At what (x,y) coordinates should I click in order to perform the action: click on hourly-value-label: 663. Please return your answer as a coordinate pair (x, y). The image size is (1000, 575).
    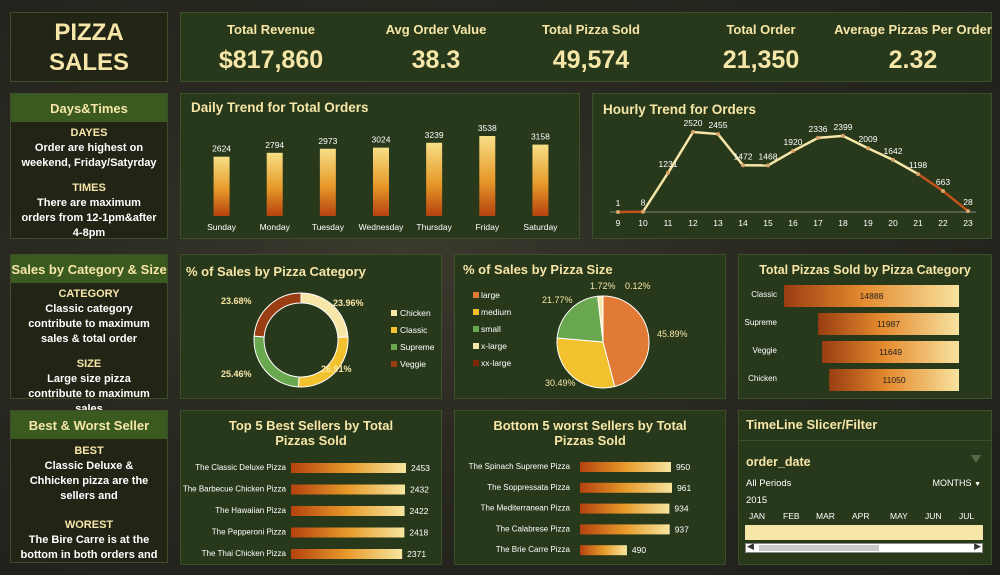
    Looking at the image, I should click on (943, 182).